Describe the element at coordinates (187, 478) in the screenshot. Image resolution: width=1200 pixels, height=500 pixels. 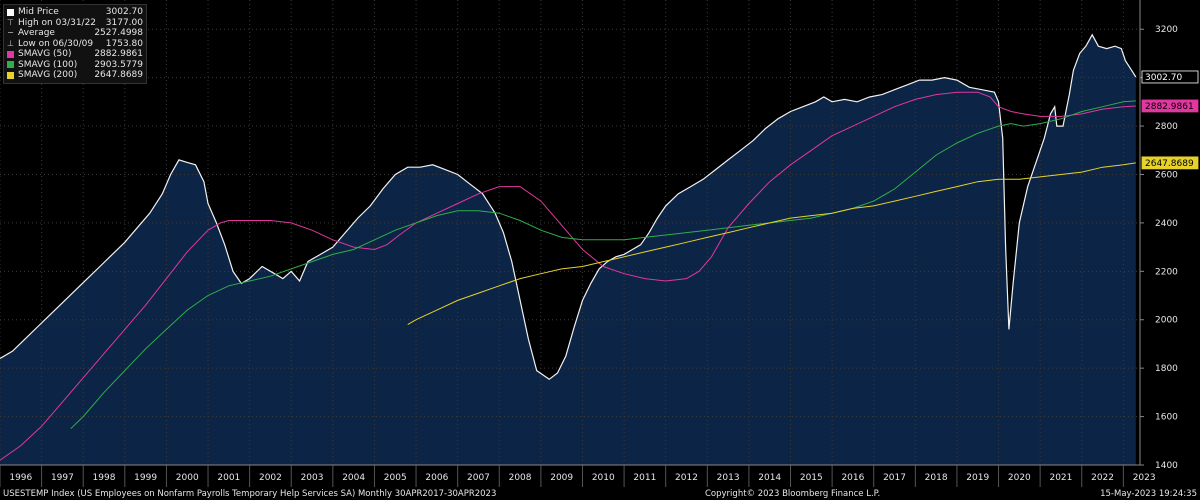
I see `x-tick-label: 2000` at that location.